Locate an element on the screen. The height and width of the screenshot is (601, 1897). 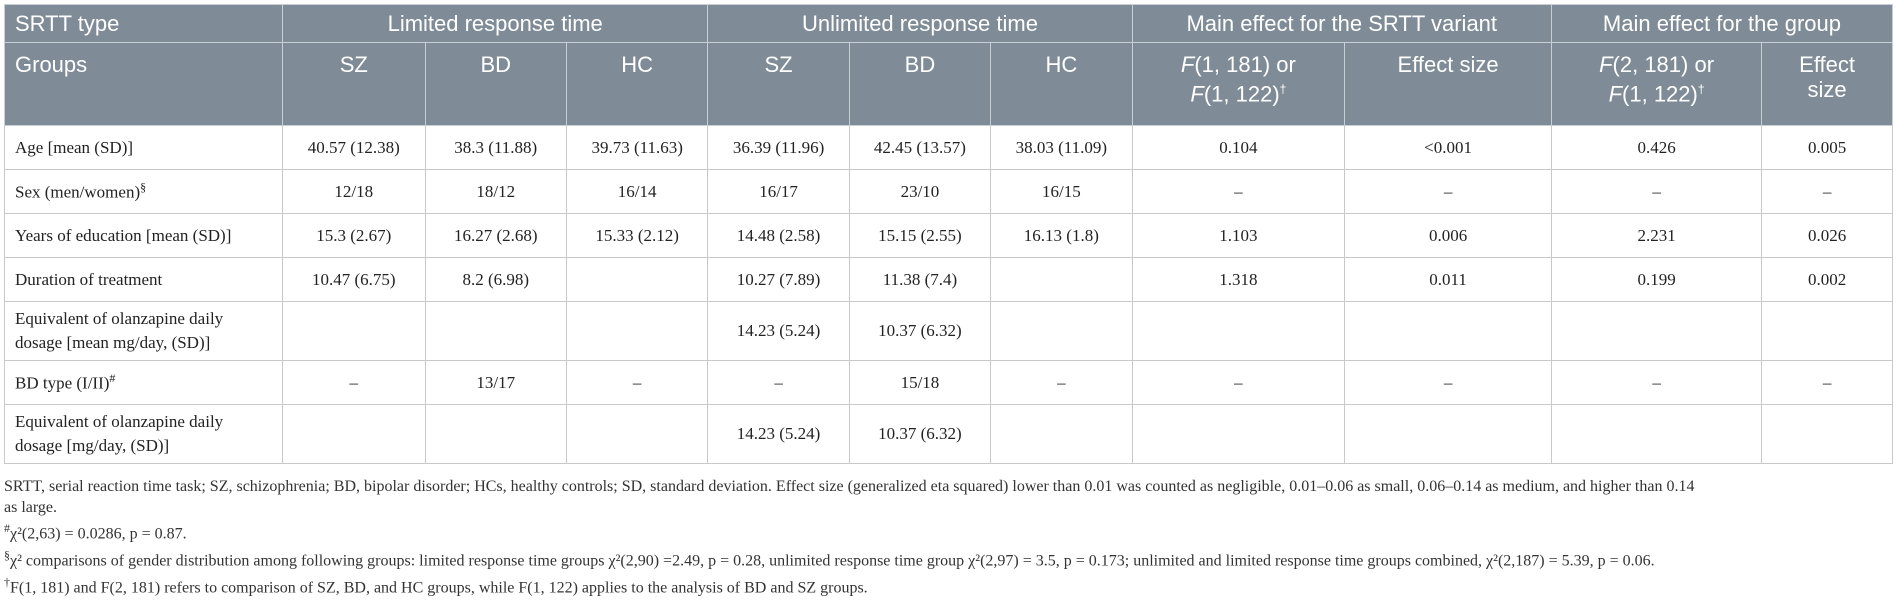
row-label: Years of education [mean (SD)] is located at coordinates (143, 235).